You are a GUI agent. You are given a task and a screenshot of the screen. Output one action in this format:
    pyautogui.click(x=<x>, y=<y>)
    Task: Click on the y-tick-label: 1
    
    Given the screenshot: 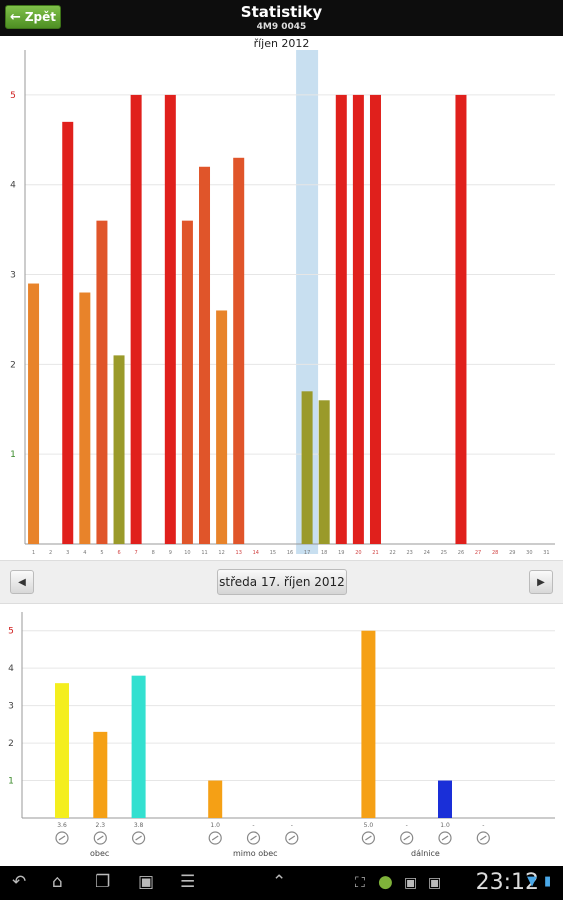 What is the action you would take?
    pyautogui.click(x=11, y=782)
    